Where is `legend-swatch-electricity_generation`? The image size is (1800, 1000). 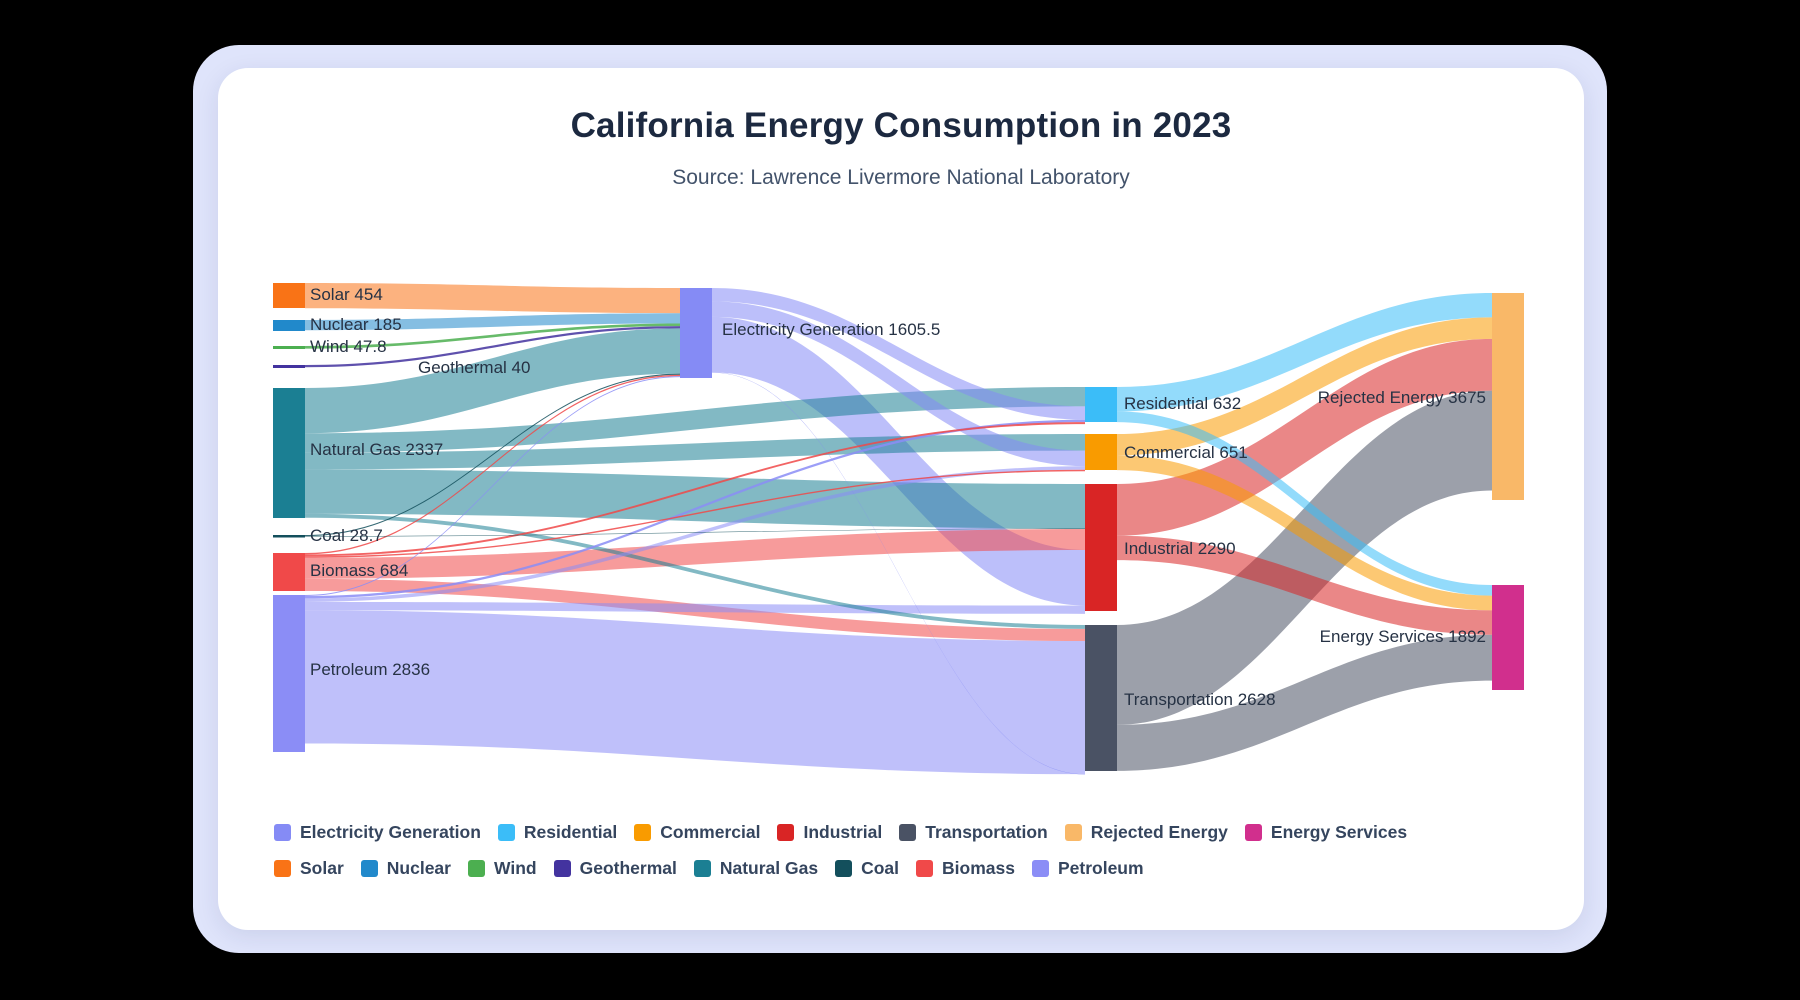
legend-swatch-electricity_generation is located at coordinates (282, 832).